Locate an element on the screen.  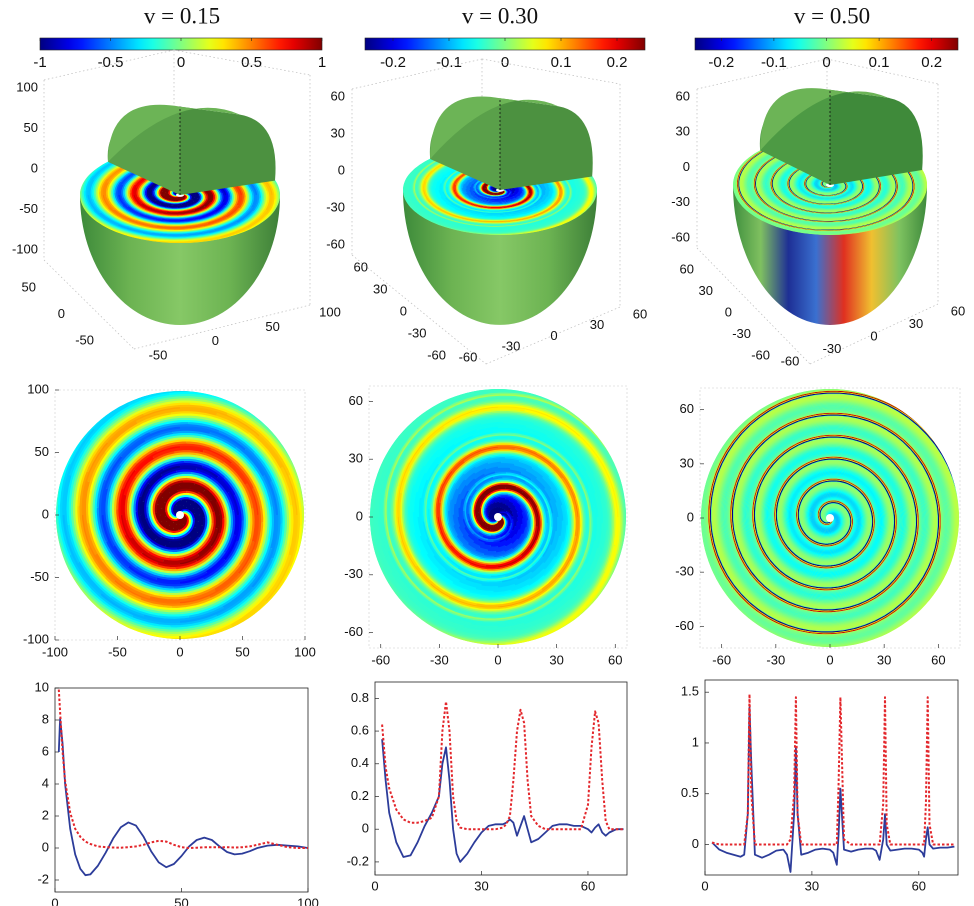
z-tick-label: 60 is located at coordinates (338, 95).